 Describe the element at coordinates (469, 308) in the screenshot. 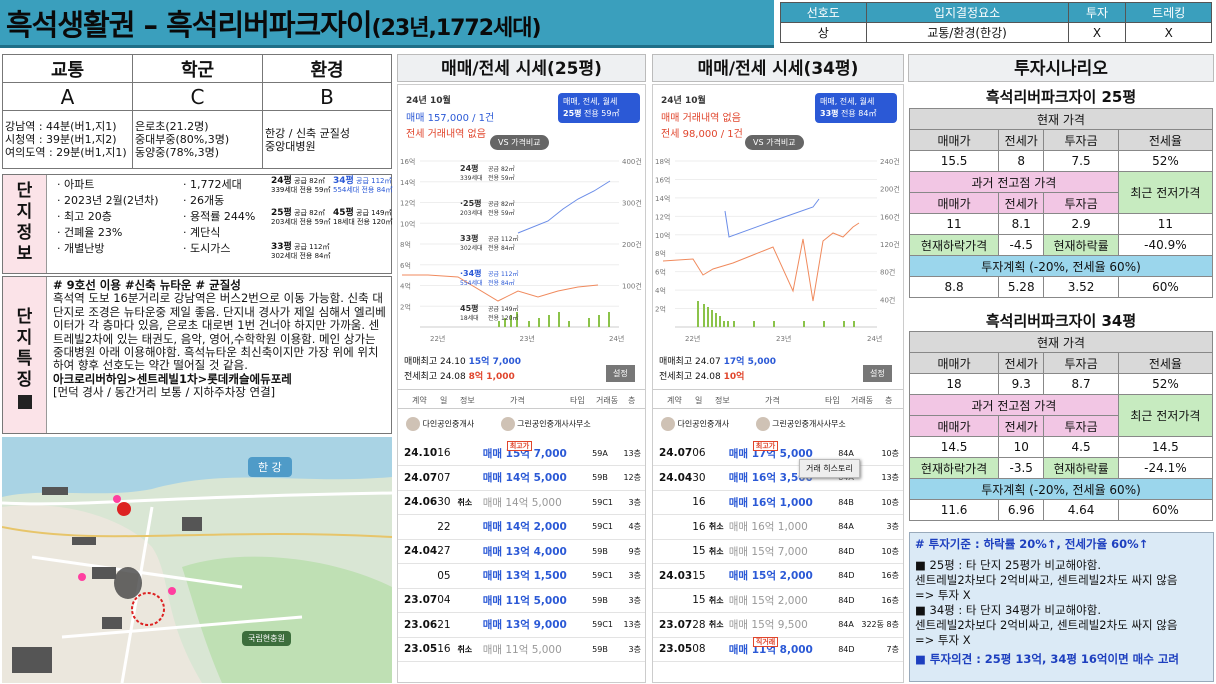

I see `svg-text: 45평` at that location.